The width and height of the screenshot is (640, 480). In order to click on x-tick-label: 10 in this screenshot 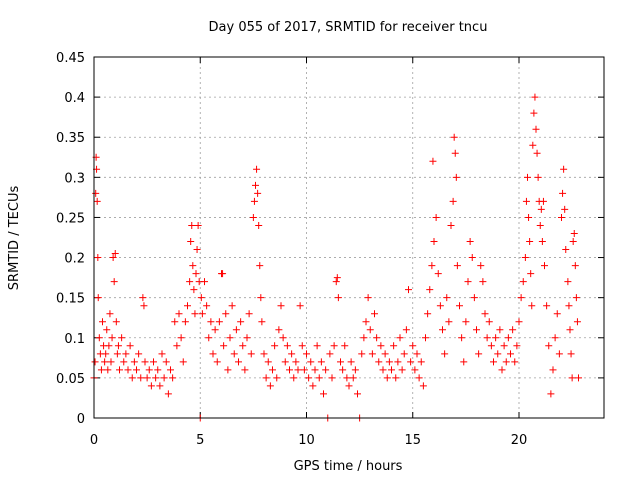, I will do `click(306, 440)`.